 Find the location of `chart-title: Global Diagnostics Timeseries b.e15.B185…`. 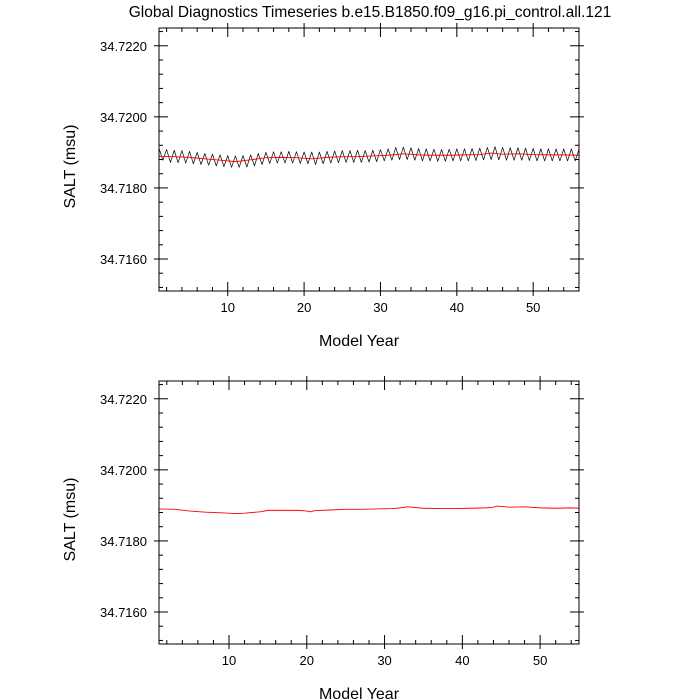

chart-title: Global Diagnostics Timeseries b.e15.B185… is located at coordinates (370, 12).